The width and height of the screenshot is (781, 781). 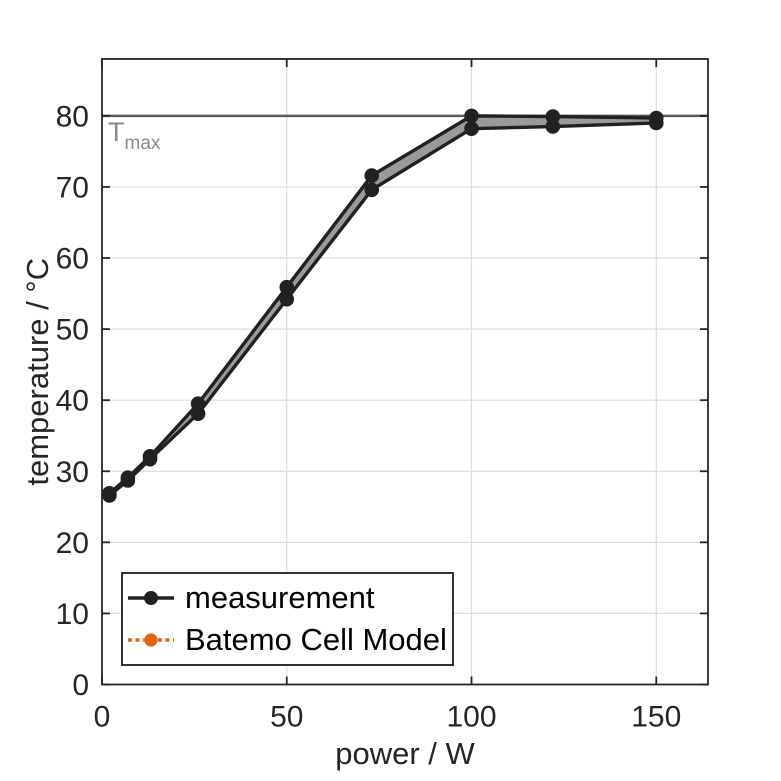 I want to click on legend-box, so click(x=287, y=619).